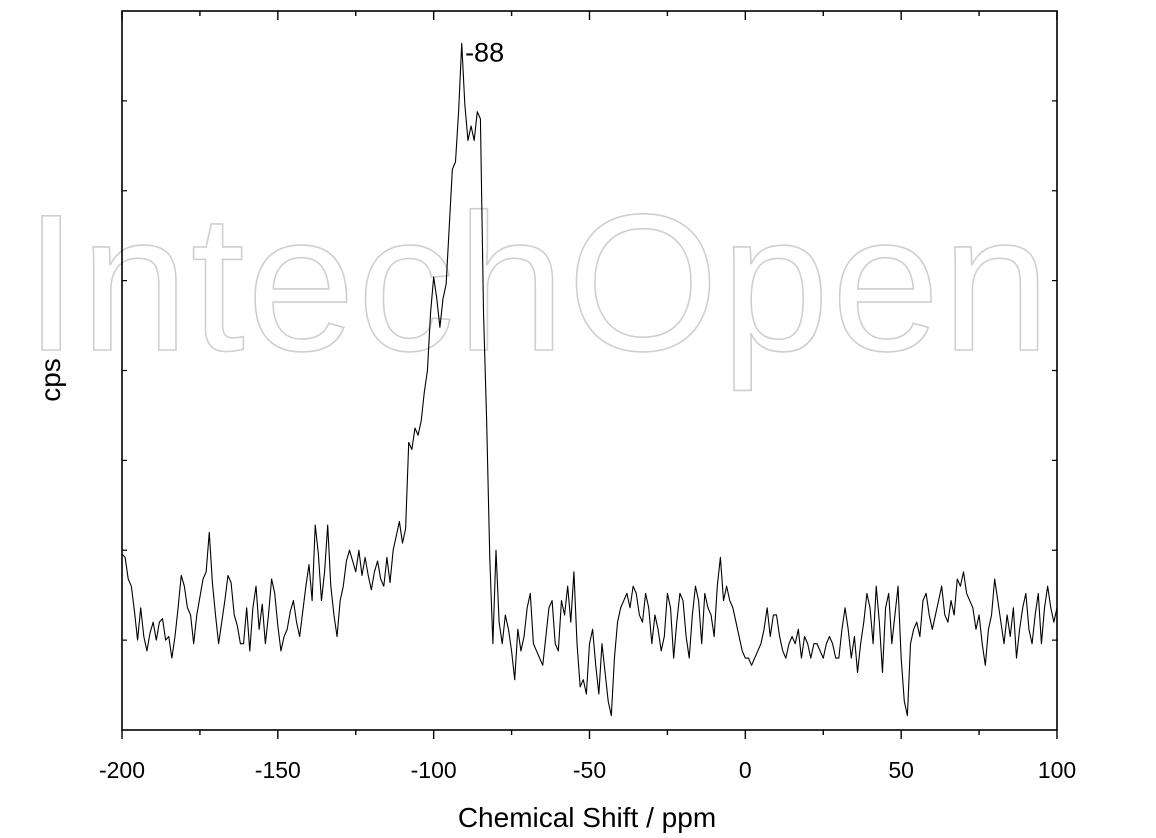  Describe the element at coordinates (587, 817) in the screenshot. I see `x-axis-label: Chemical Shift / ppm` at that location.